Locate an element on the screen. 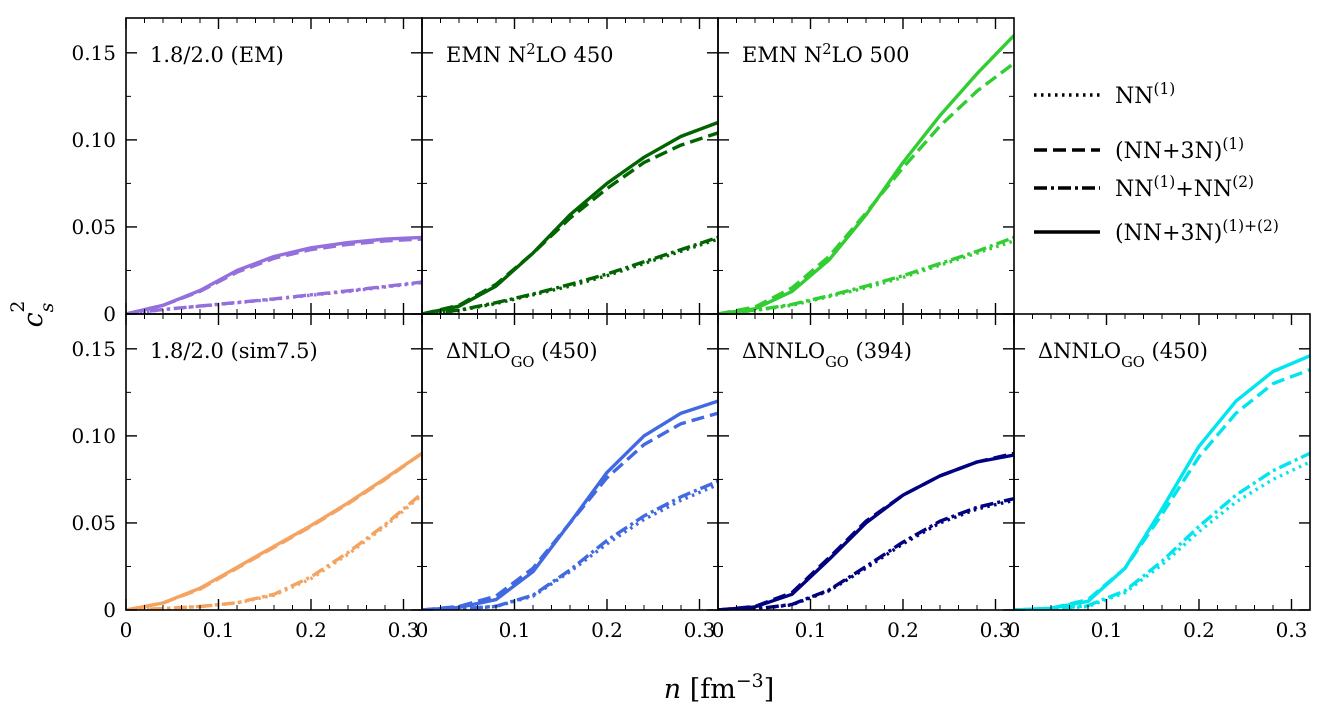 Image resolution: width=1341 pixels, height=712 pixels. panel-title: ΔNLOGO (450) is located at coordinates (522, 355).